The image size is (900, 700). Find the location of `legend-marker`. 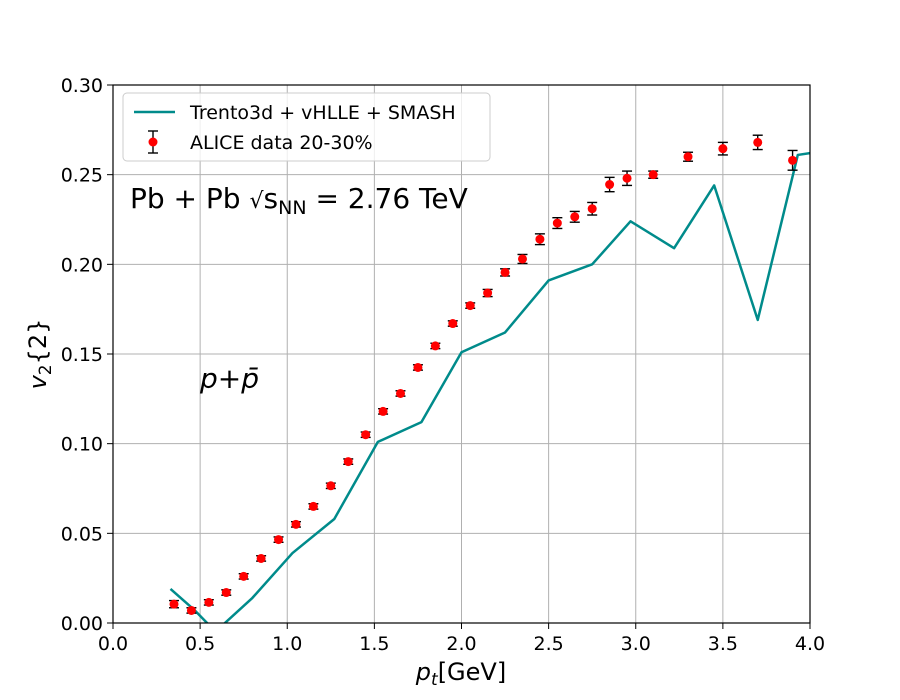

legend-marker is located at coordinates (153, 142).